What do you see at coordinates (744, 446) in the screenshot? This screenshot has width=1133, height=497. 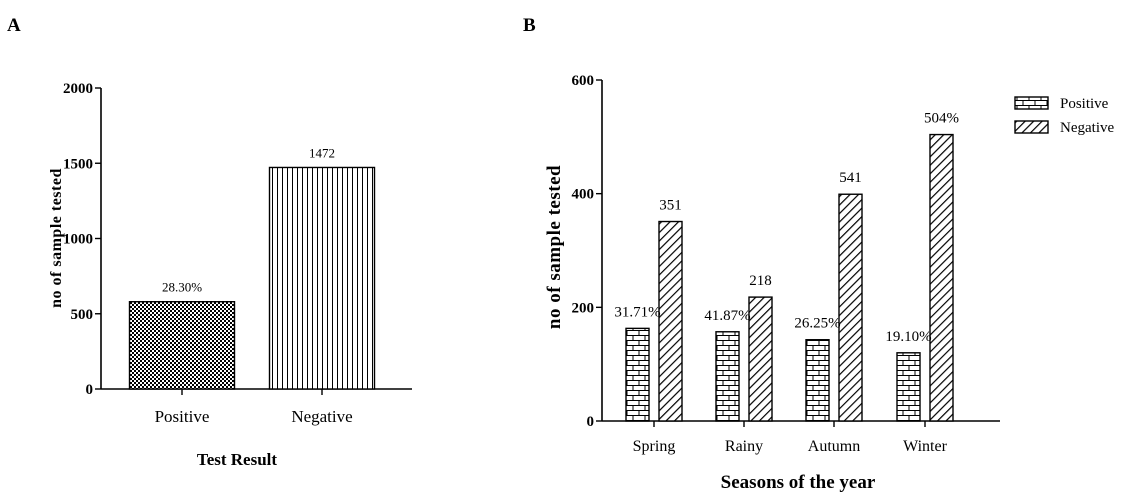 I see `x-tick-label-rainy: Rainy` at bounding box center [744, 446].